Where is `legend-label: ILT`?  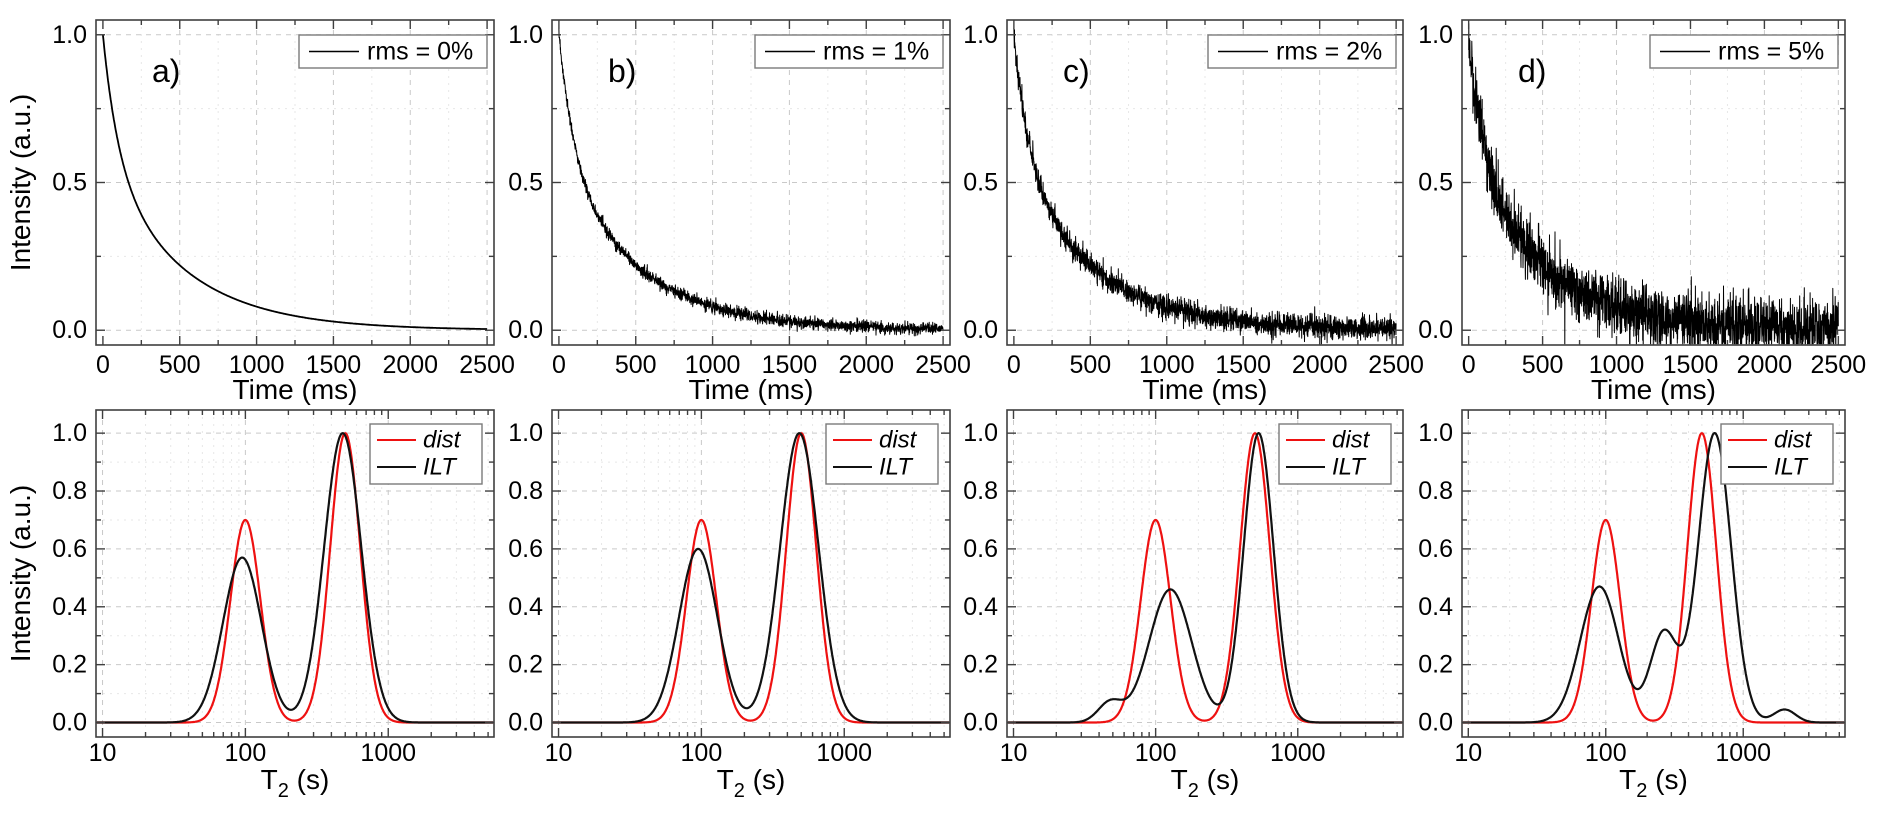 legend-label: ILT is located at coordinates (440, 467).